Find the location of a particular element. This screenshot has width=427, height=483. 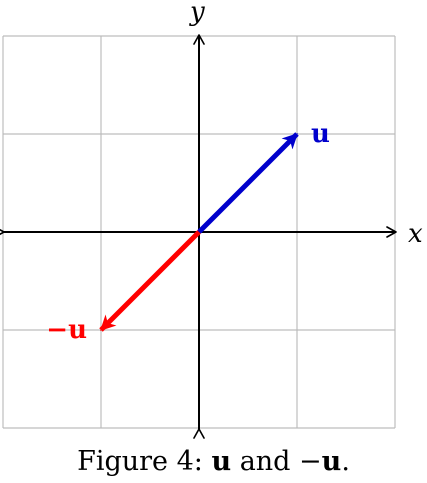

figure-caption: Figure 4: u and −u. is located at coordinates (213, 461).